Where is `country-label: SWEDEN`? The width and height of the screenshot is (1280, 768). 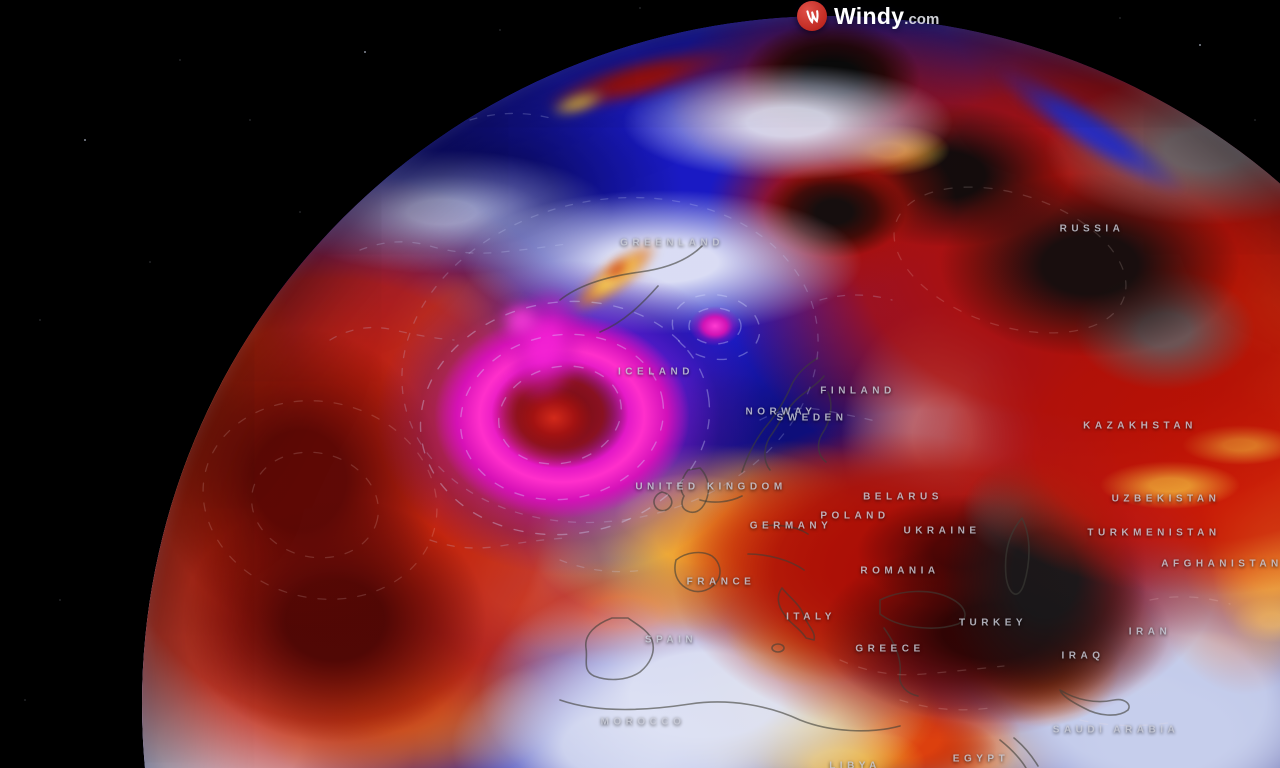
country-label: SWEDEN is located at coordinates (812, 418).